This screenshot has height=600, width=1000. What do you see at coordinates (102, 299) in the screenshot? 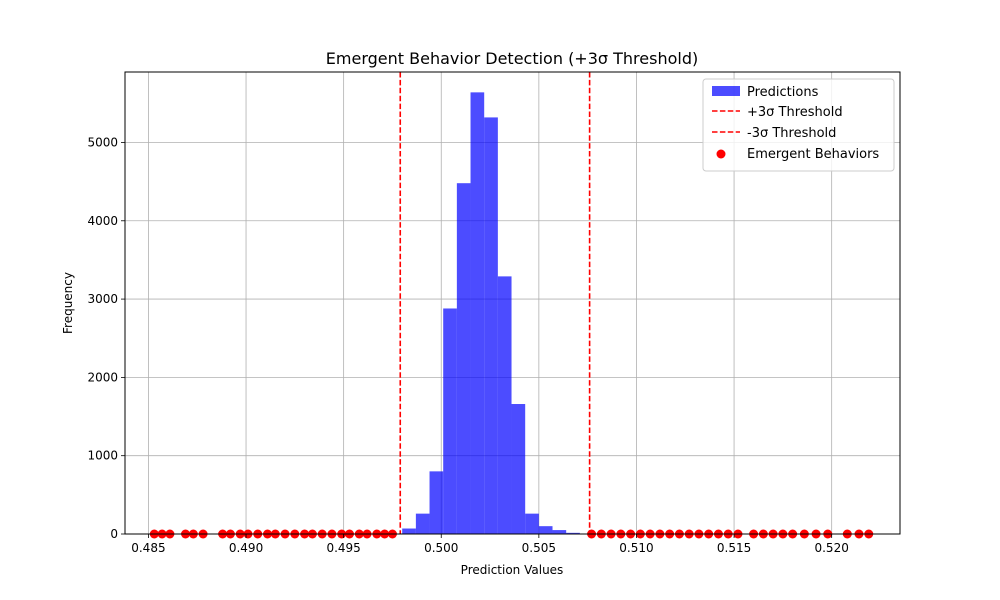
I see `y-tick-label: 3000` at bounding box center [102, 299].